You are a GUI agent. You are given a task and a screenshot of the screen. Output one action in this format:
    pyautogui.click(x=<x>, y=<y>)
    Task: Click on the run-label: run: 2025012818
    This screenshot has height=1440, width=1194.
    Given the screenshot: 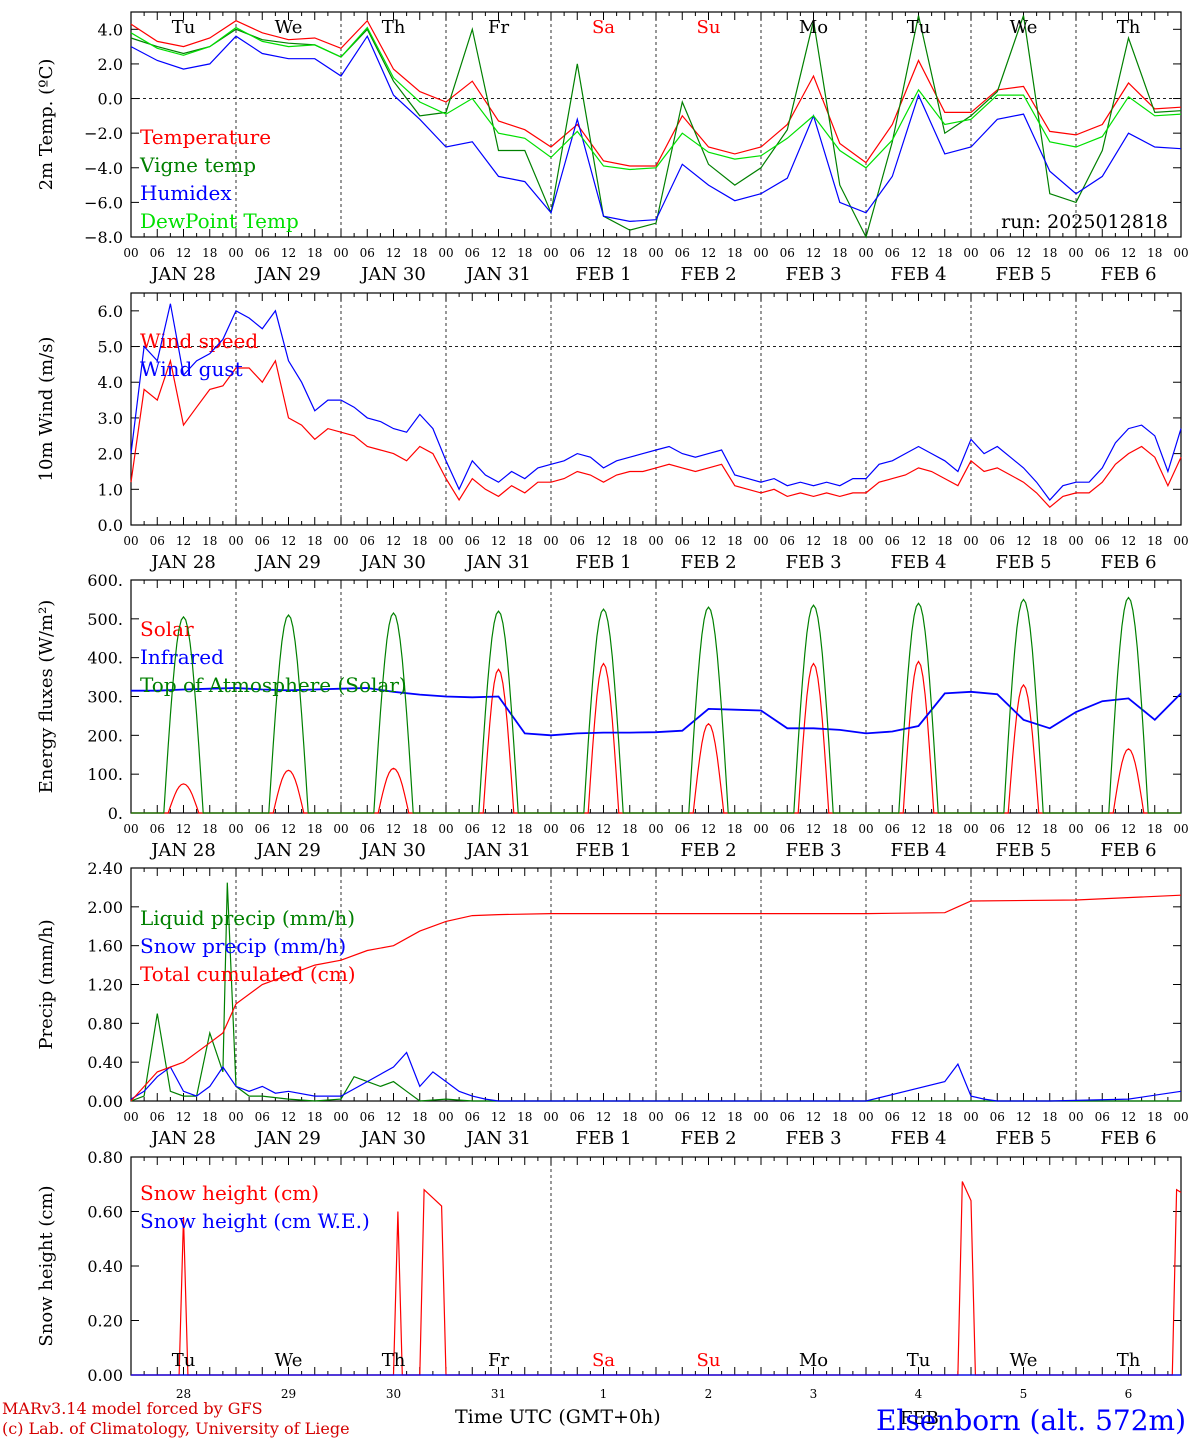 What is the action you would take?
    pyautogui.click(x=1084, y=222)
    